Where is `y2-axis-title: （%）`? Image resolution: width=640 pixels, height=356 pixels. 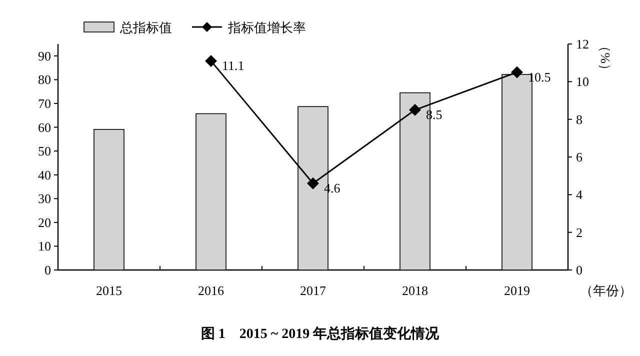
y2-axis-title: （%） is located at coordinates (605, 58).